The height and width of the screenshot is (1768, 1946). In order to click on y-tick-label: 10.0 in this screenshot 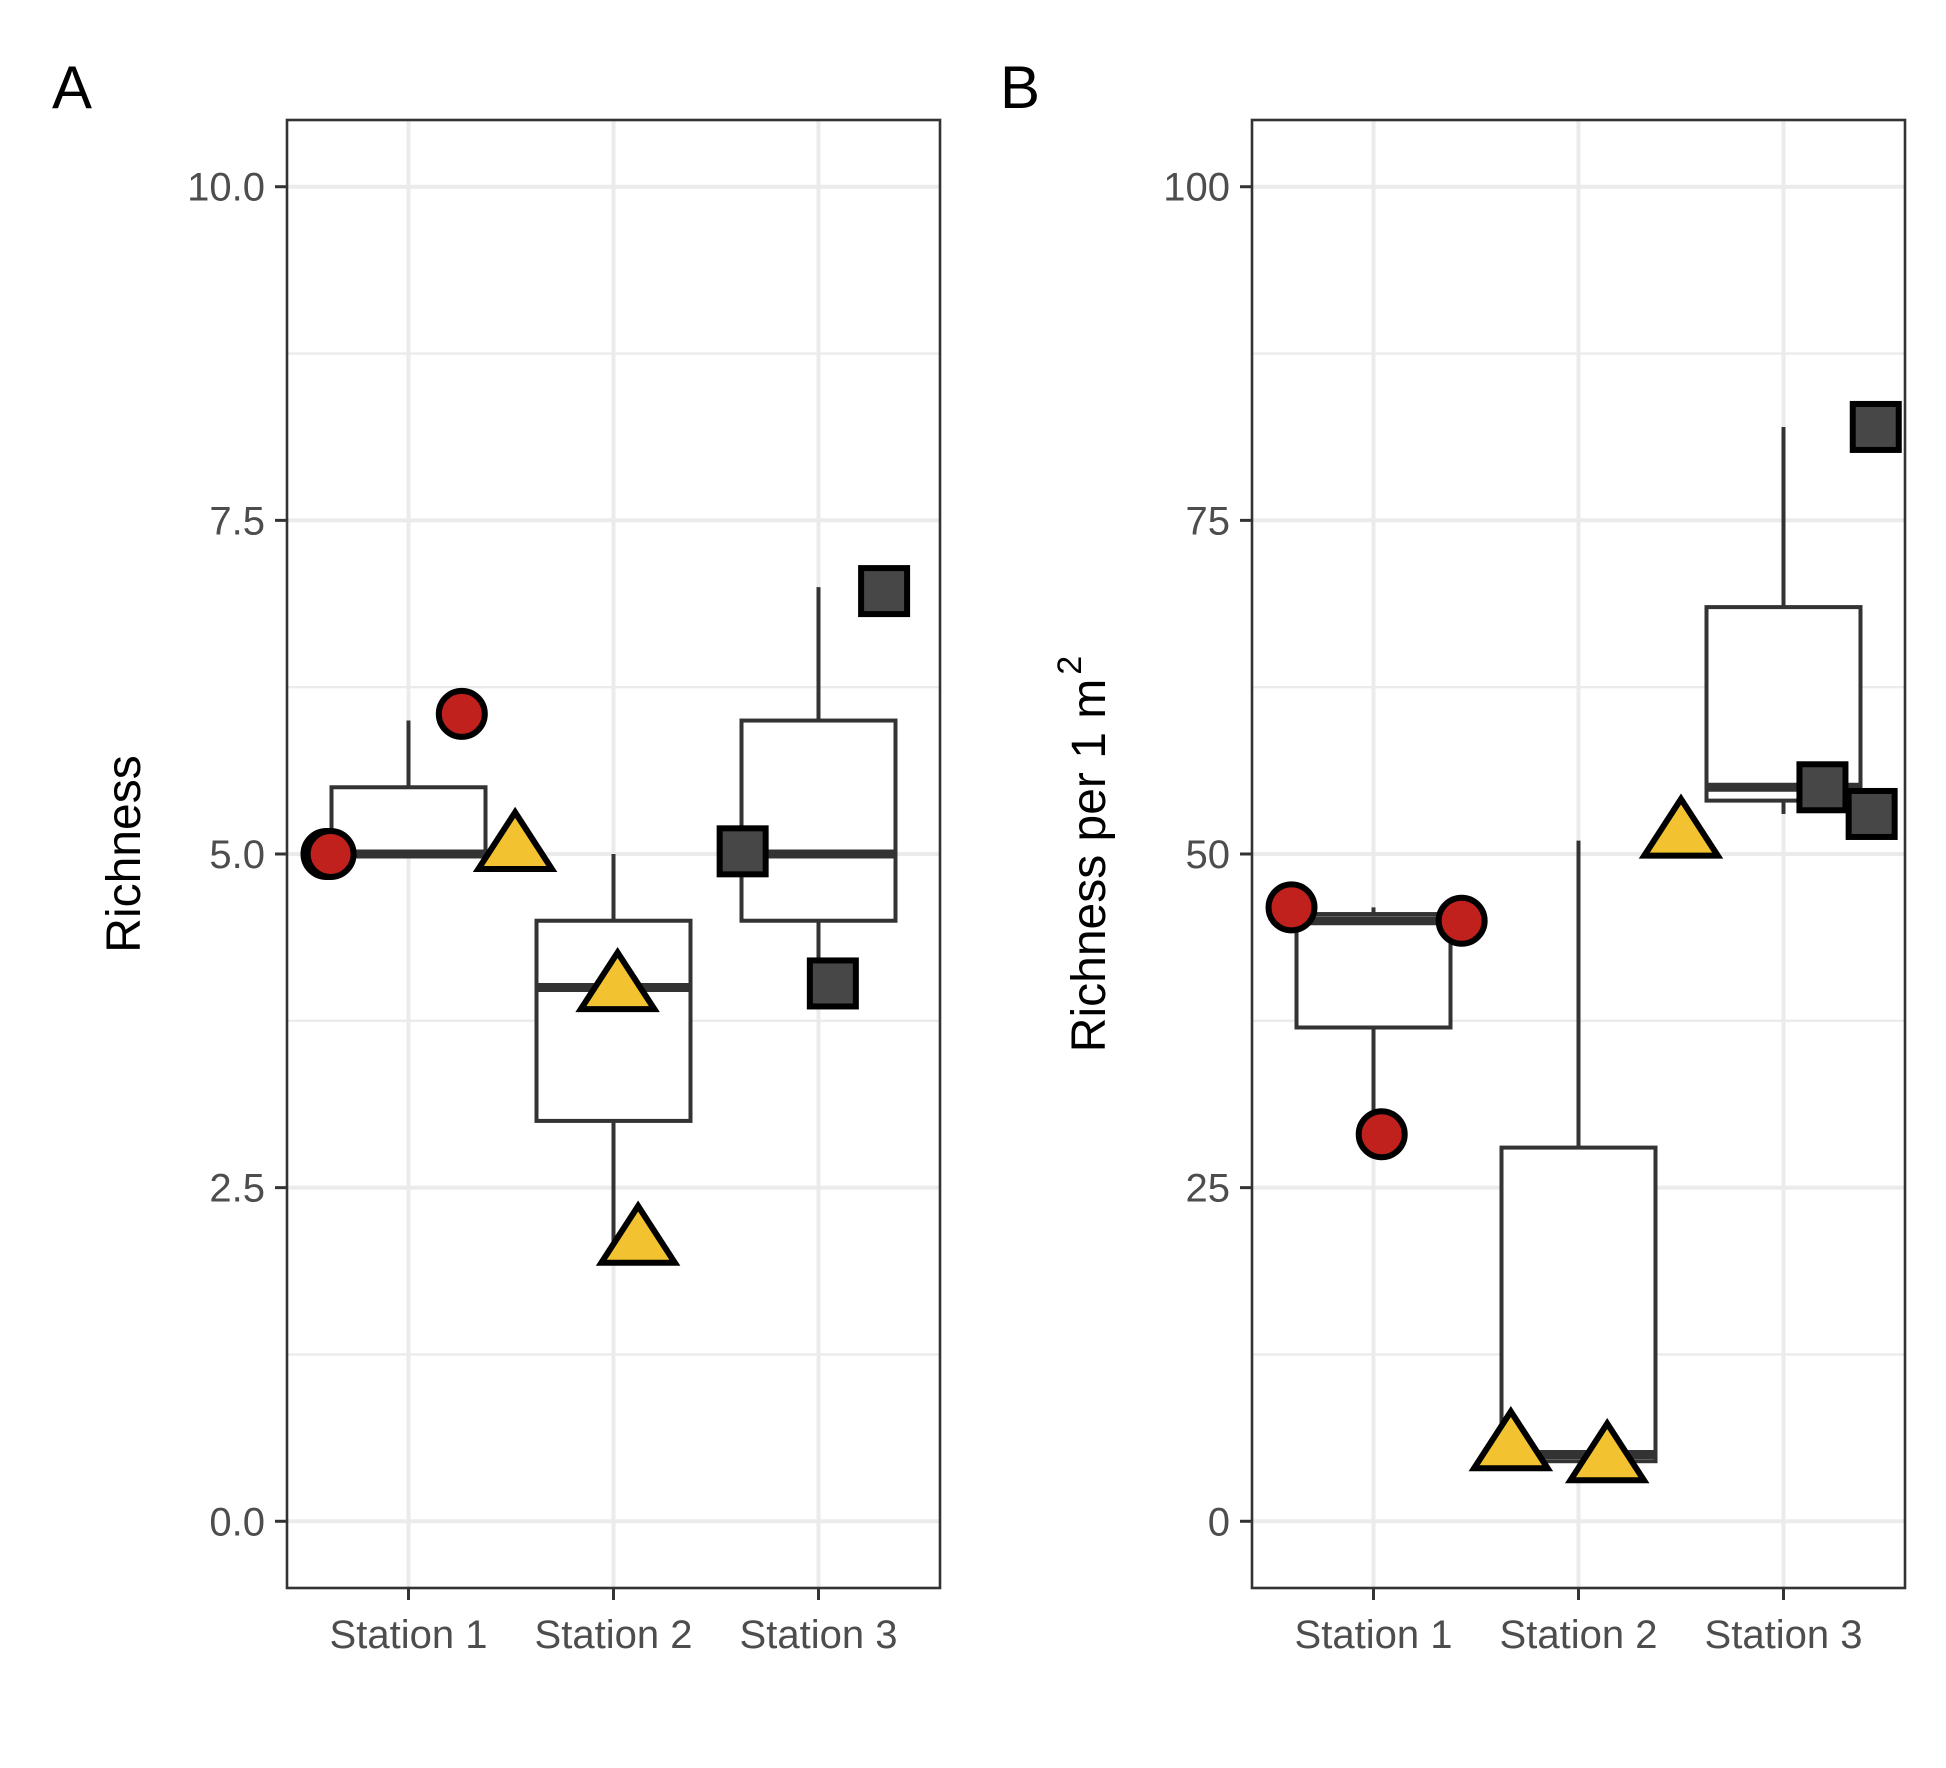, I will do `click(226, 188)`.